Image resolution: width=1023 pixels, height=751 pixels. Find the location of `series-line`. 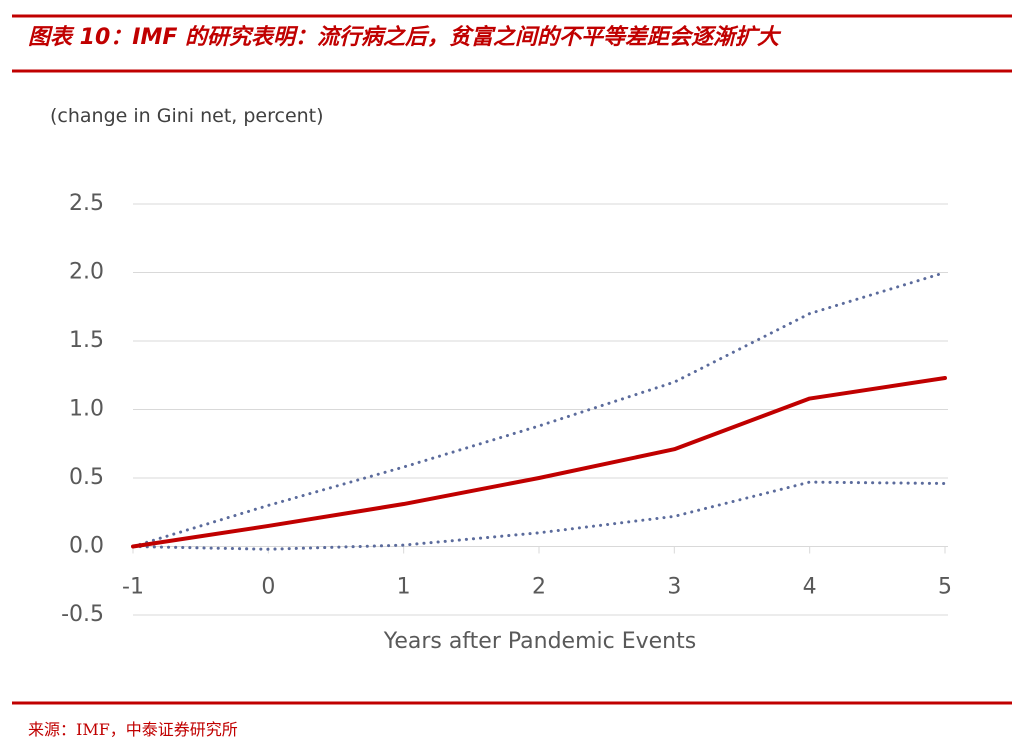

series-line is located at coordinates (539, 515).